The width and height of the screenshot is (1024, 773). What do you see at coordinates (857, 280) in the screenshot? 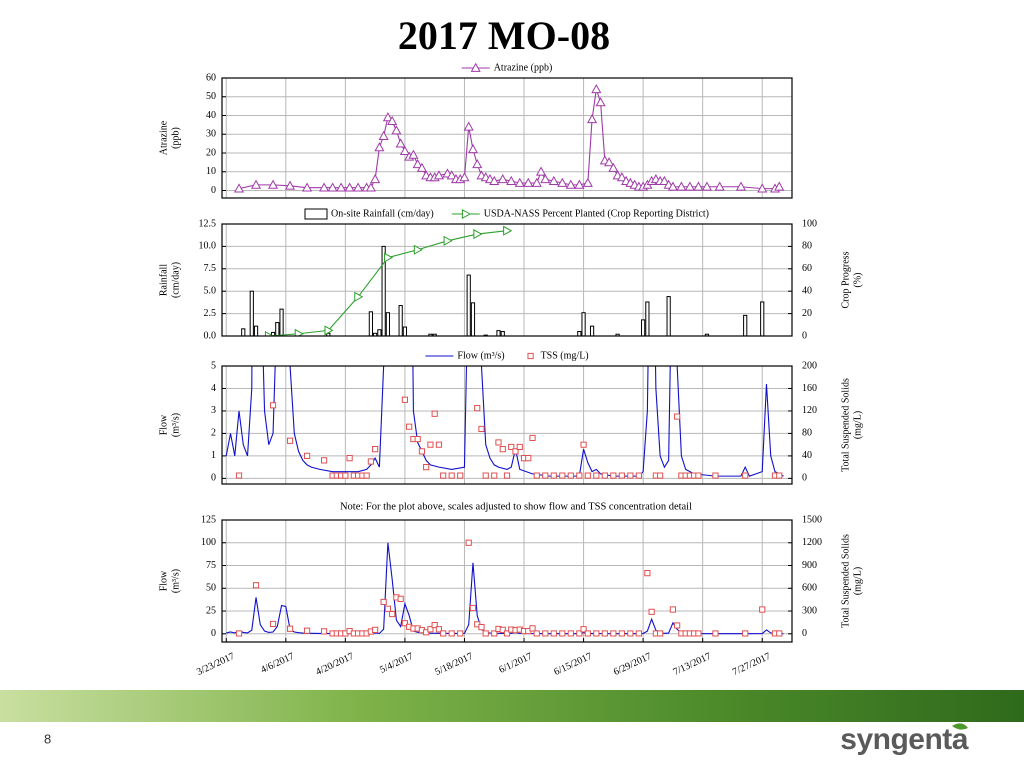
I see `y2-axis-title: (%)` at bounding box center [857, 280].